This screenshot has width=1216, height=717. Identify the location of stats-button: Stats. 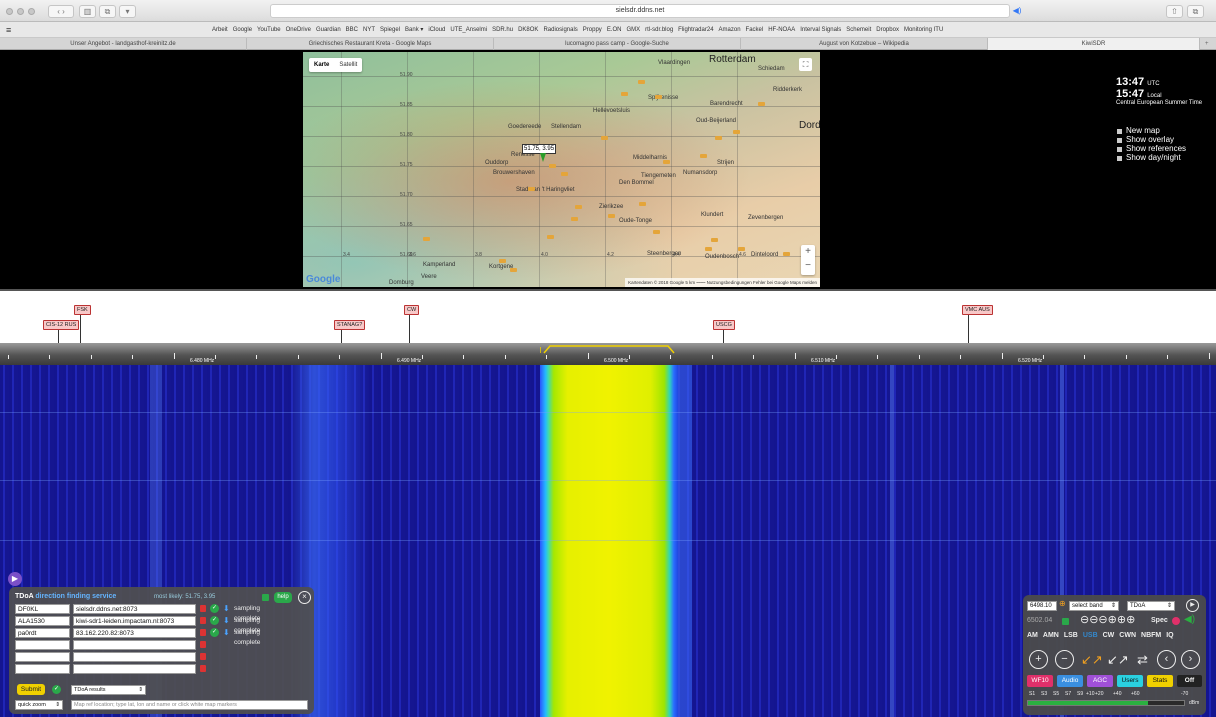
(1160, 681).